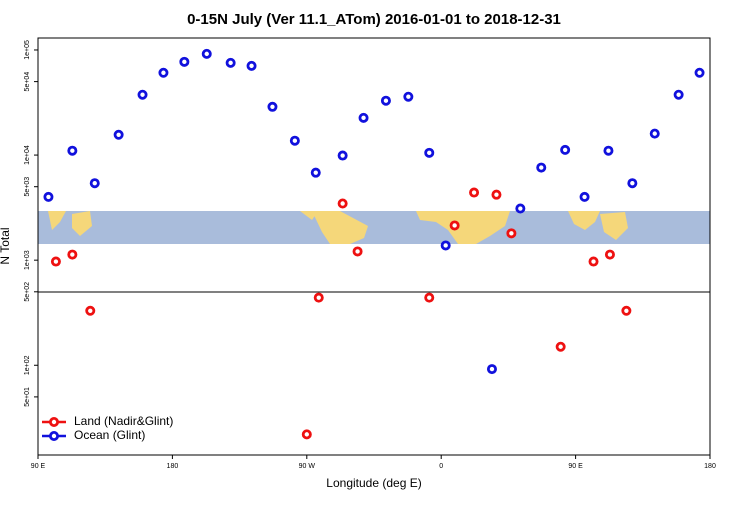  I want to click on map-band, so click(374, 227).